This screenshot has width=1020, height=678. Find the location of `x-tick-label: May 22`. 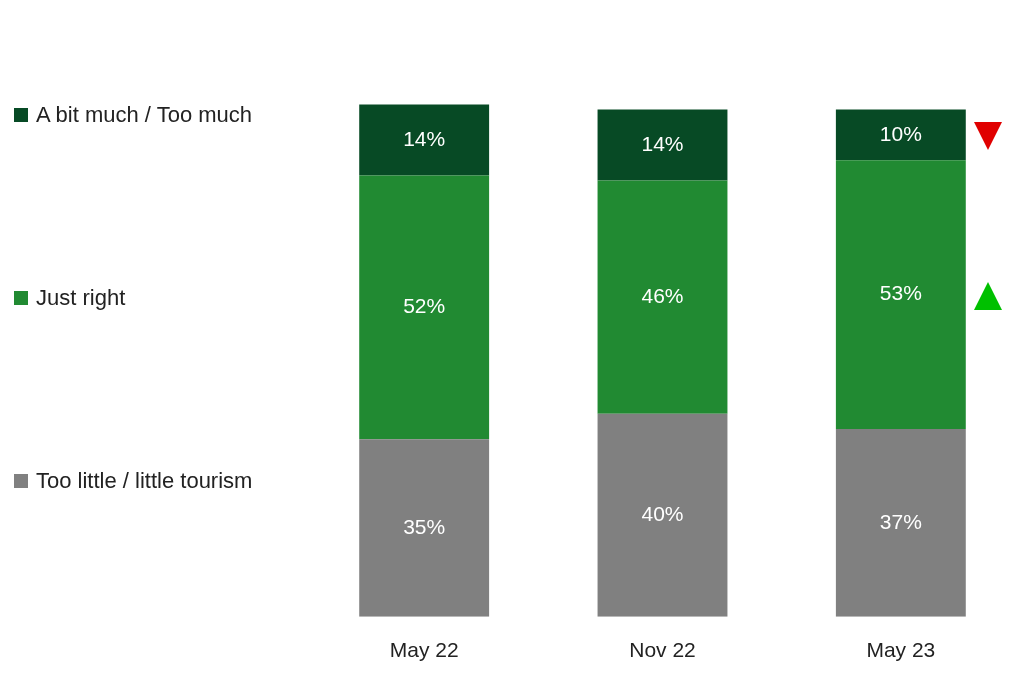

x-tick-label: May 22 is located at coordinates (424, 650).